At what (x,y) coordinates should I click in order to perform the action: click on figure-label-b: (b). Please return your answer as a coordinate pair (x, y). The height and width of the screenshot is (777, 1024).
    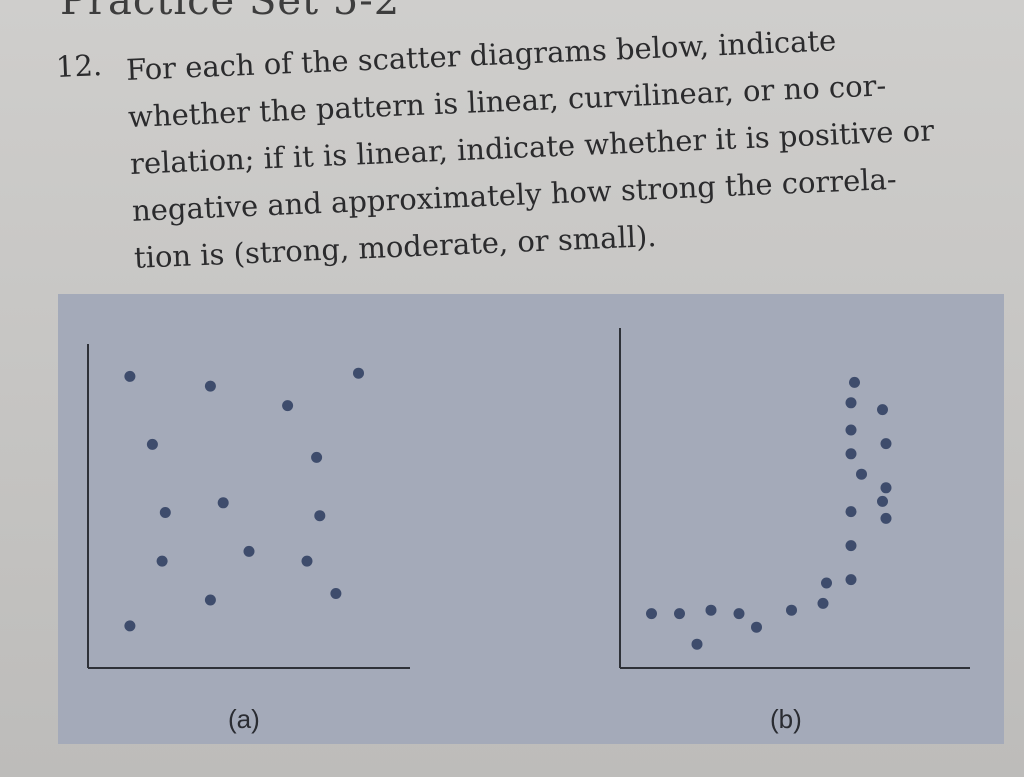
    Looking at the image, I should click on (786, 719).